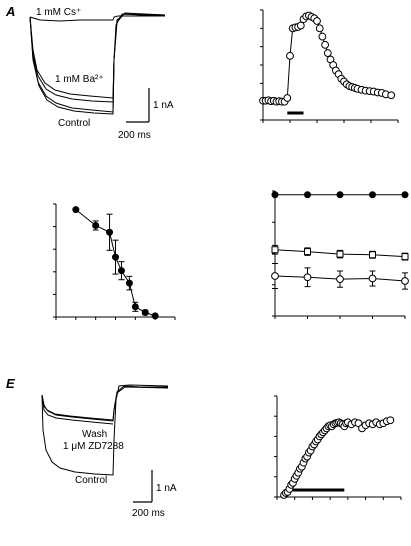  What do you see at coordinates (163, 105) in the screenshot?
I see `scale-amplitude-a: 1 nA` at bounding box center [163, 105].